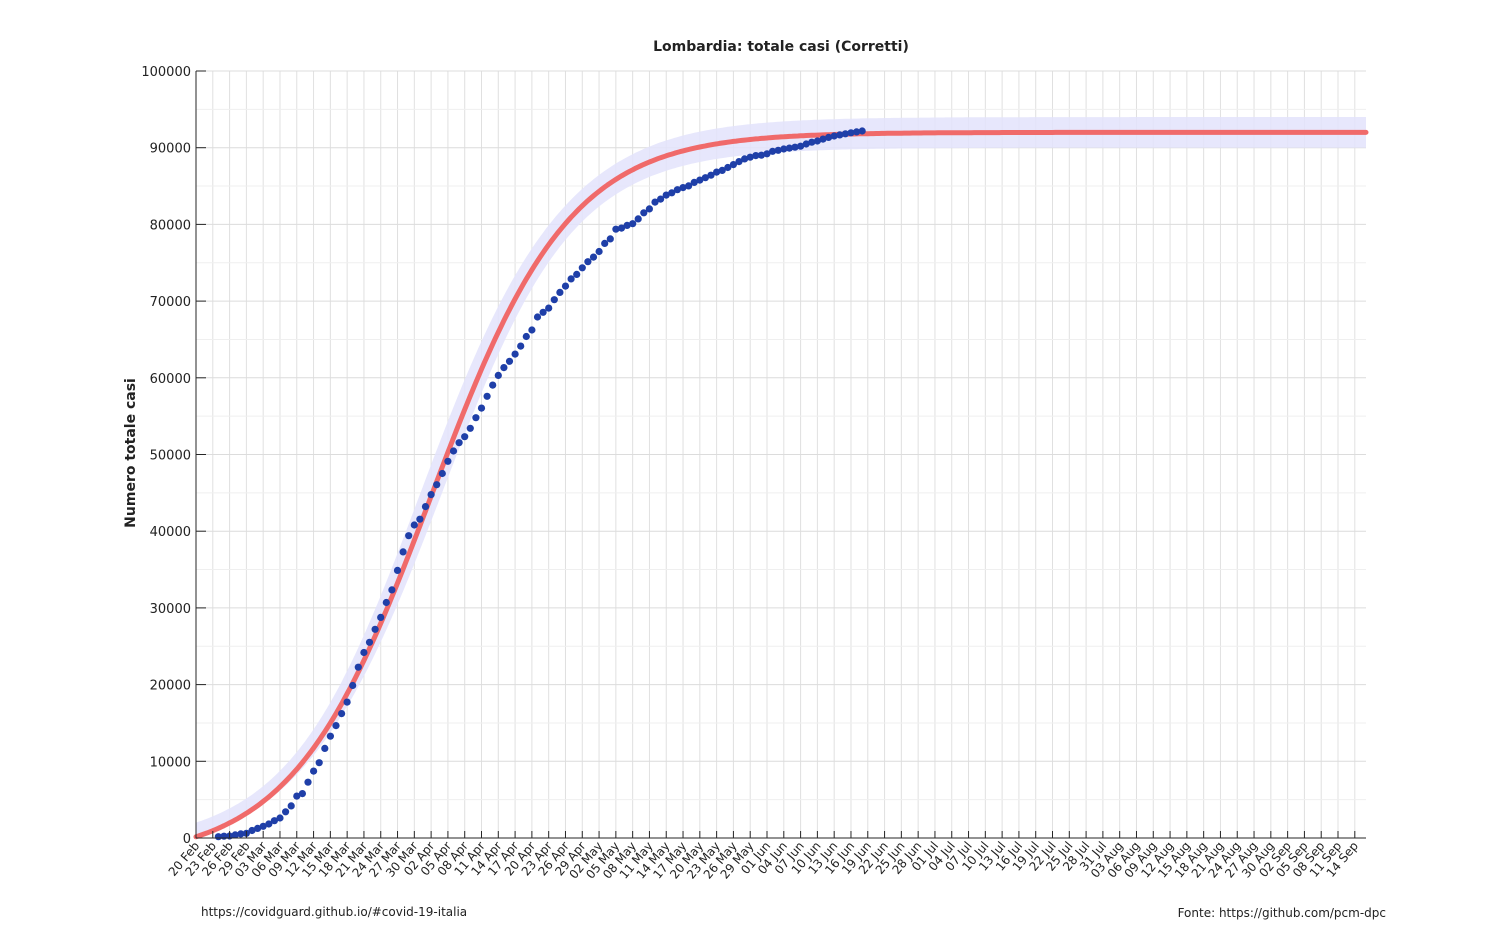 This screenshot has height=942, width=1511. Describe the element at coordinates (170, 686) in the screenshot. I see `y-tick-label: 20000` at that location.